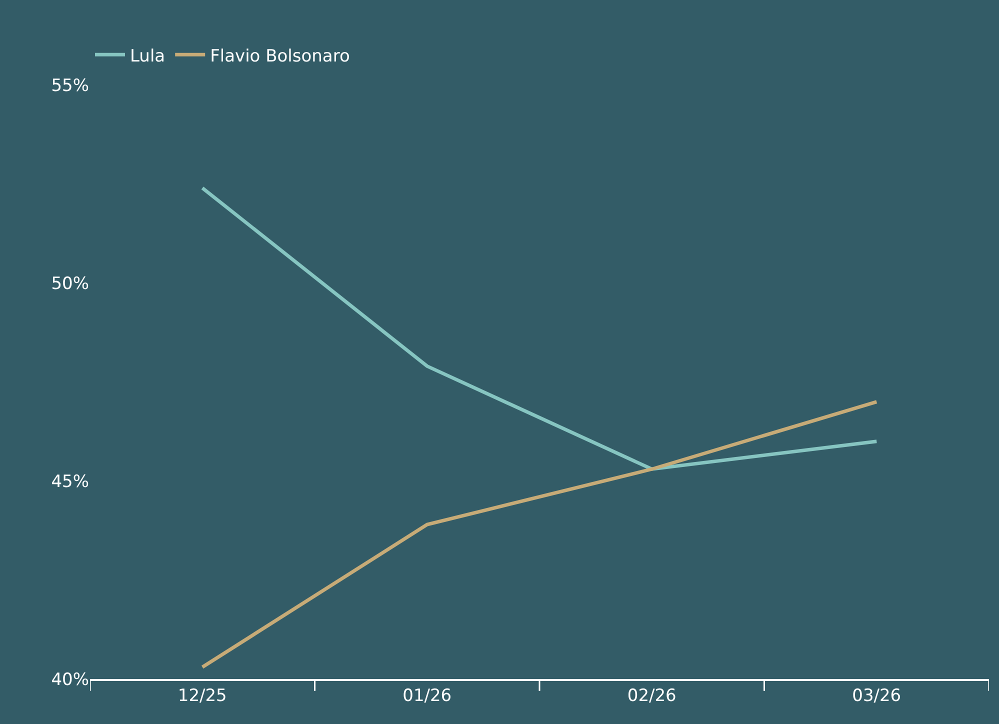  Describe the element at coordinates (148, 56) in the screenshot. I see `legend-label: Lula` at that location.